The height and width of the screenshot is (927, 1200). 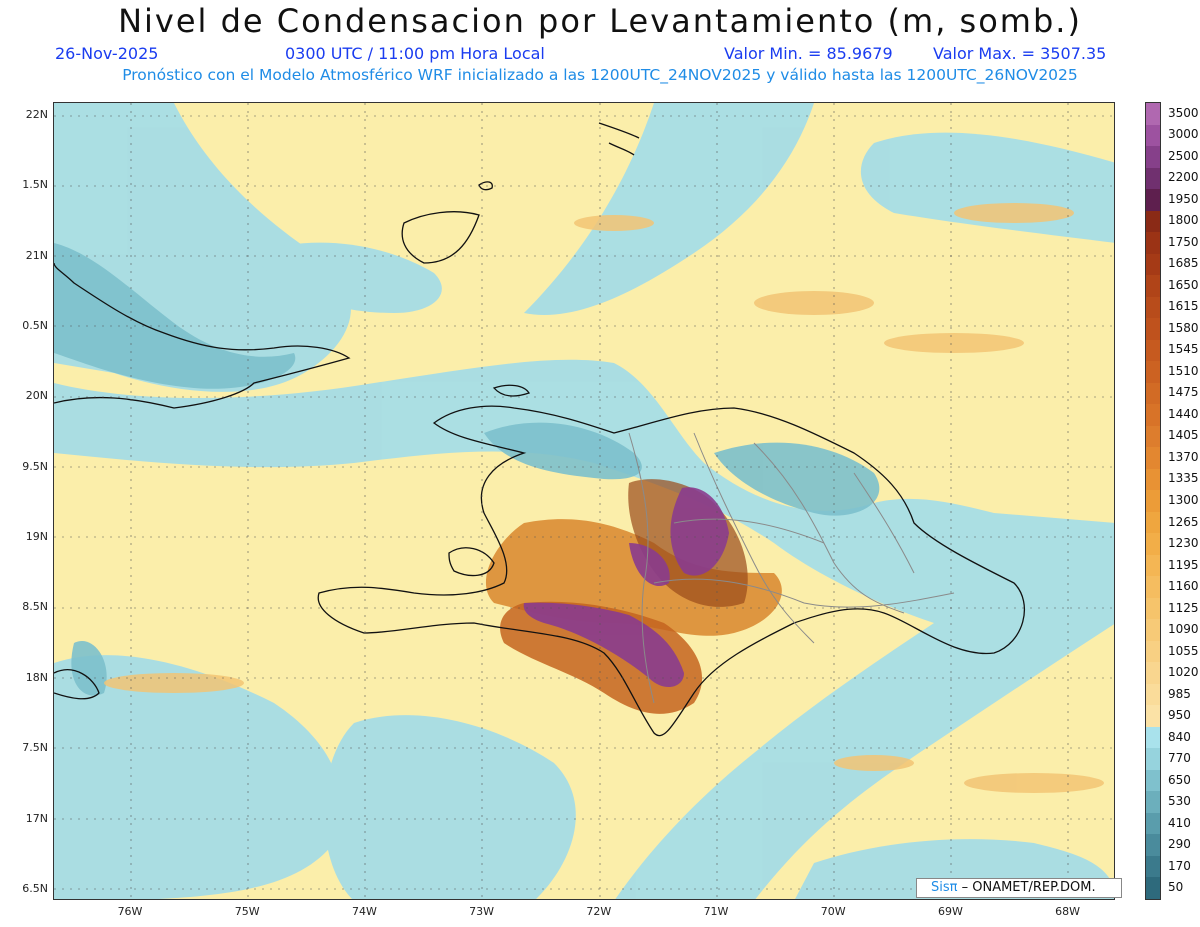 What do you see at coordinates (791, 568) in the screenshot?
I see `province-borders` at bounding box center [791, 568].